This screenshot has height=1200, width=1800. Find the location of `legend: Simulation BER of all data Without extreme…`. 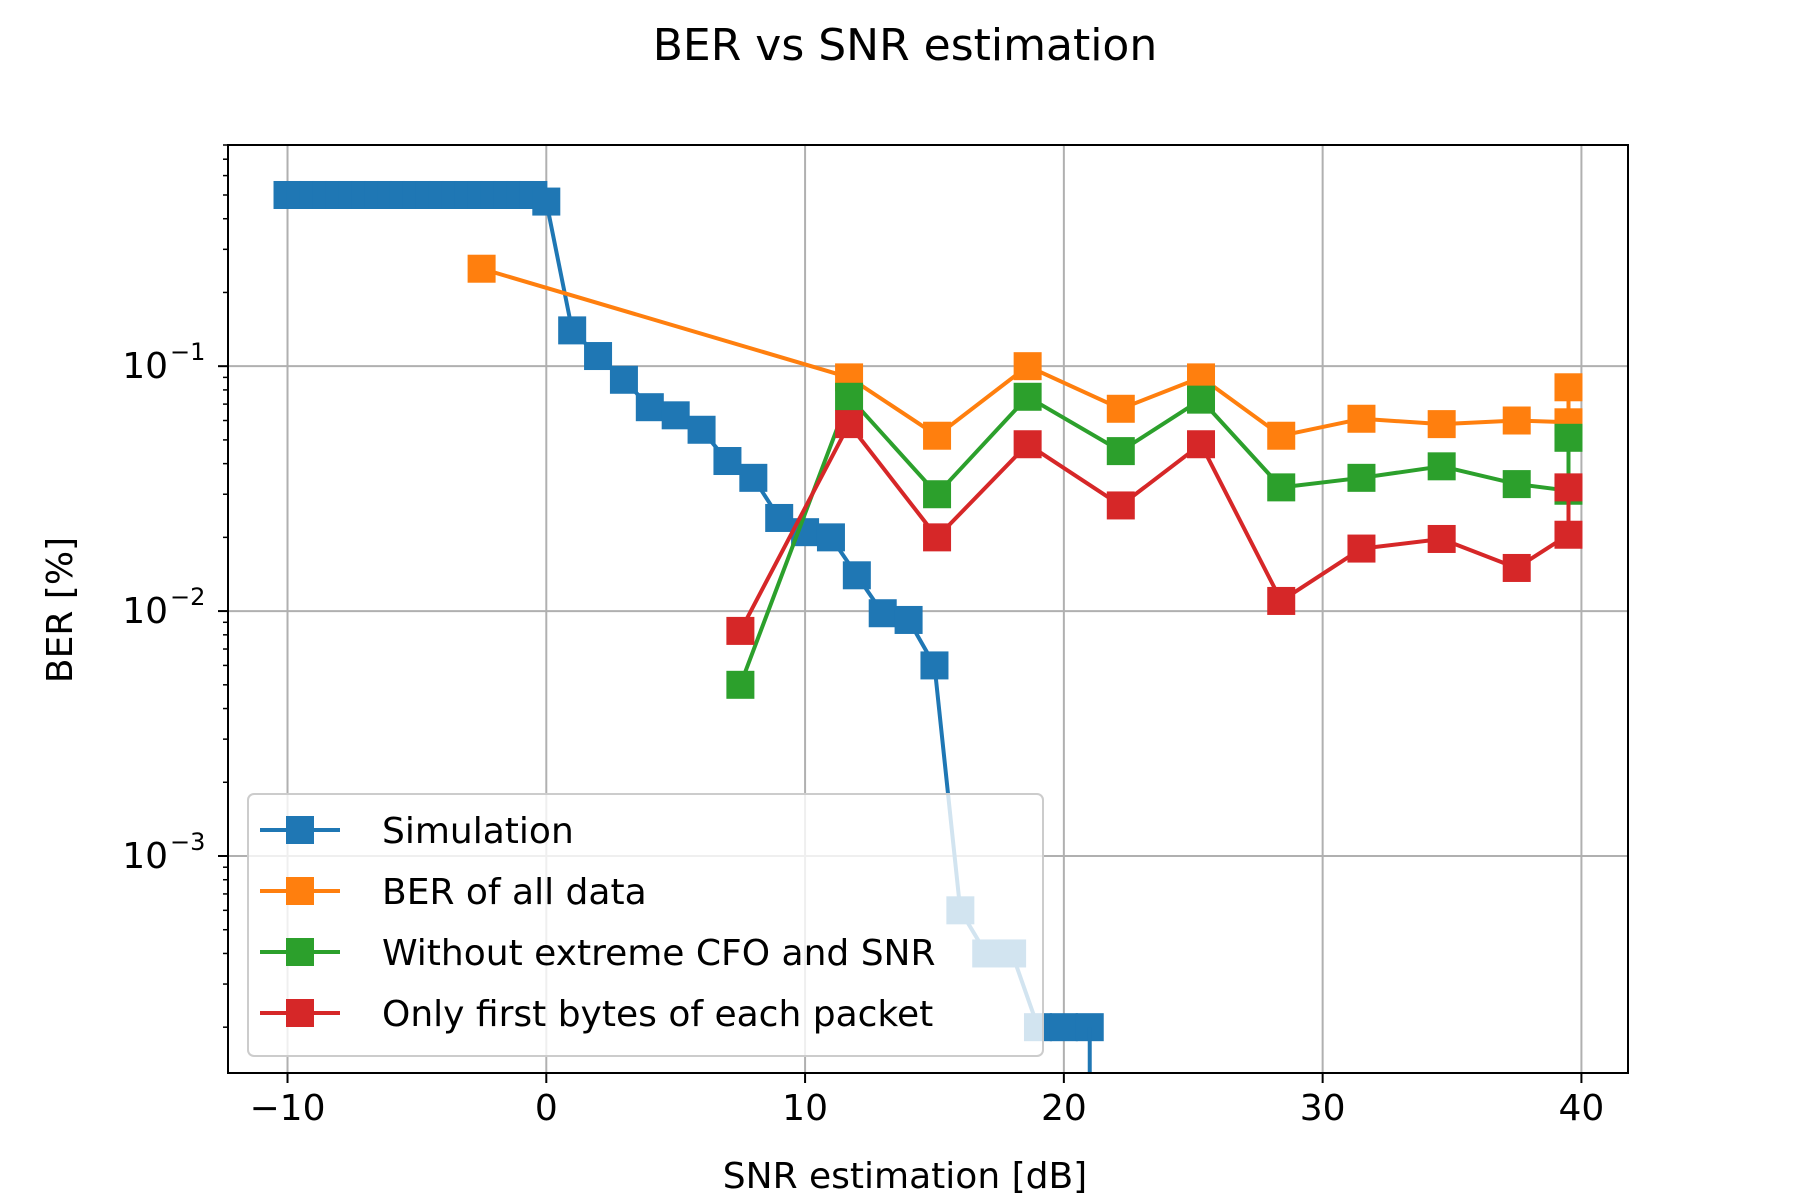

legend: Simulation BER of all data Without extreme… is located at coordinates (645, 925).